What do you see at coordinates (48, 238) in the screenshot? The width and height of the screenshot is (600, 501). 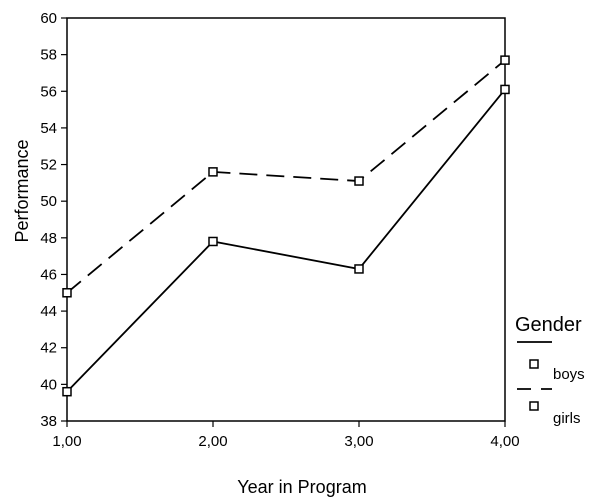 I see `y-tick-label: 48` at bounding box center [48, 238].